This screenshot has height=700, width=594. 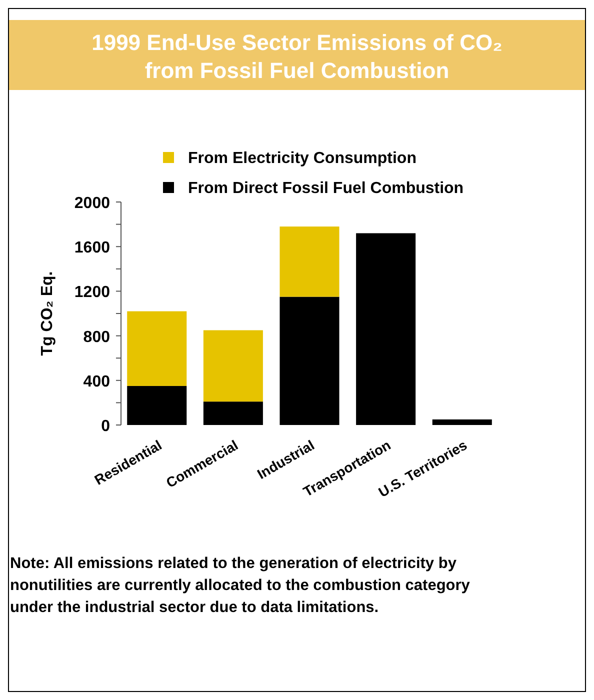 What do you see at coordinates (326, 188) in the screenshot?
I see `legend-label: From Direct Fossil Fuel Combustion` at bounding box center [326, 188].